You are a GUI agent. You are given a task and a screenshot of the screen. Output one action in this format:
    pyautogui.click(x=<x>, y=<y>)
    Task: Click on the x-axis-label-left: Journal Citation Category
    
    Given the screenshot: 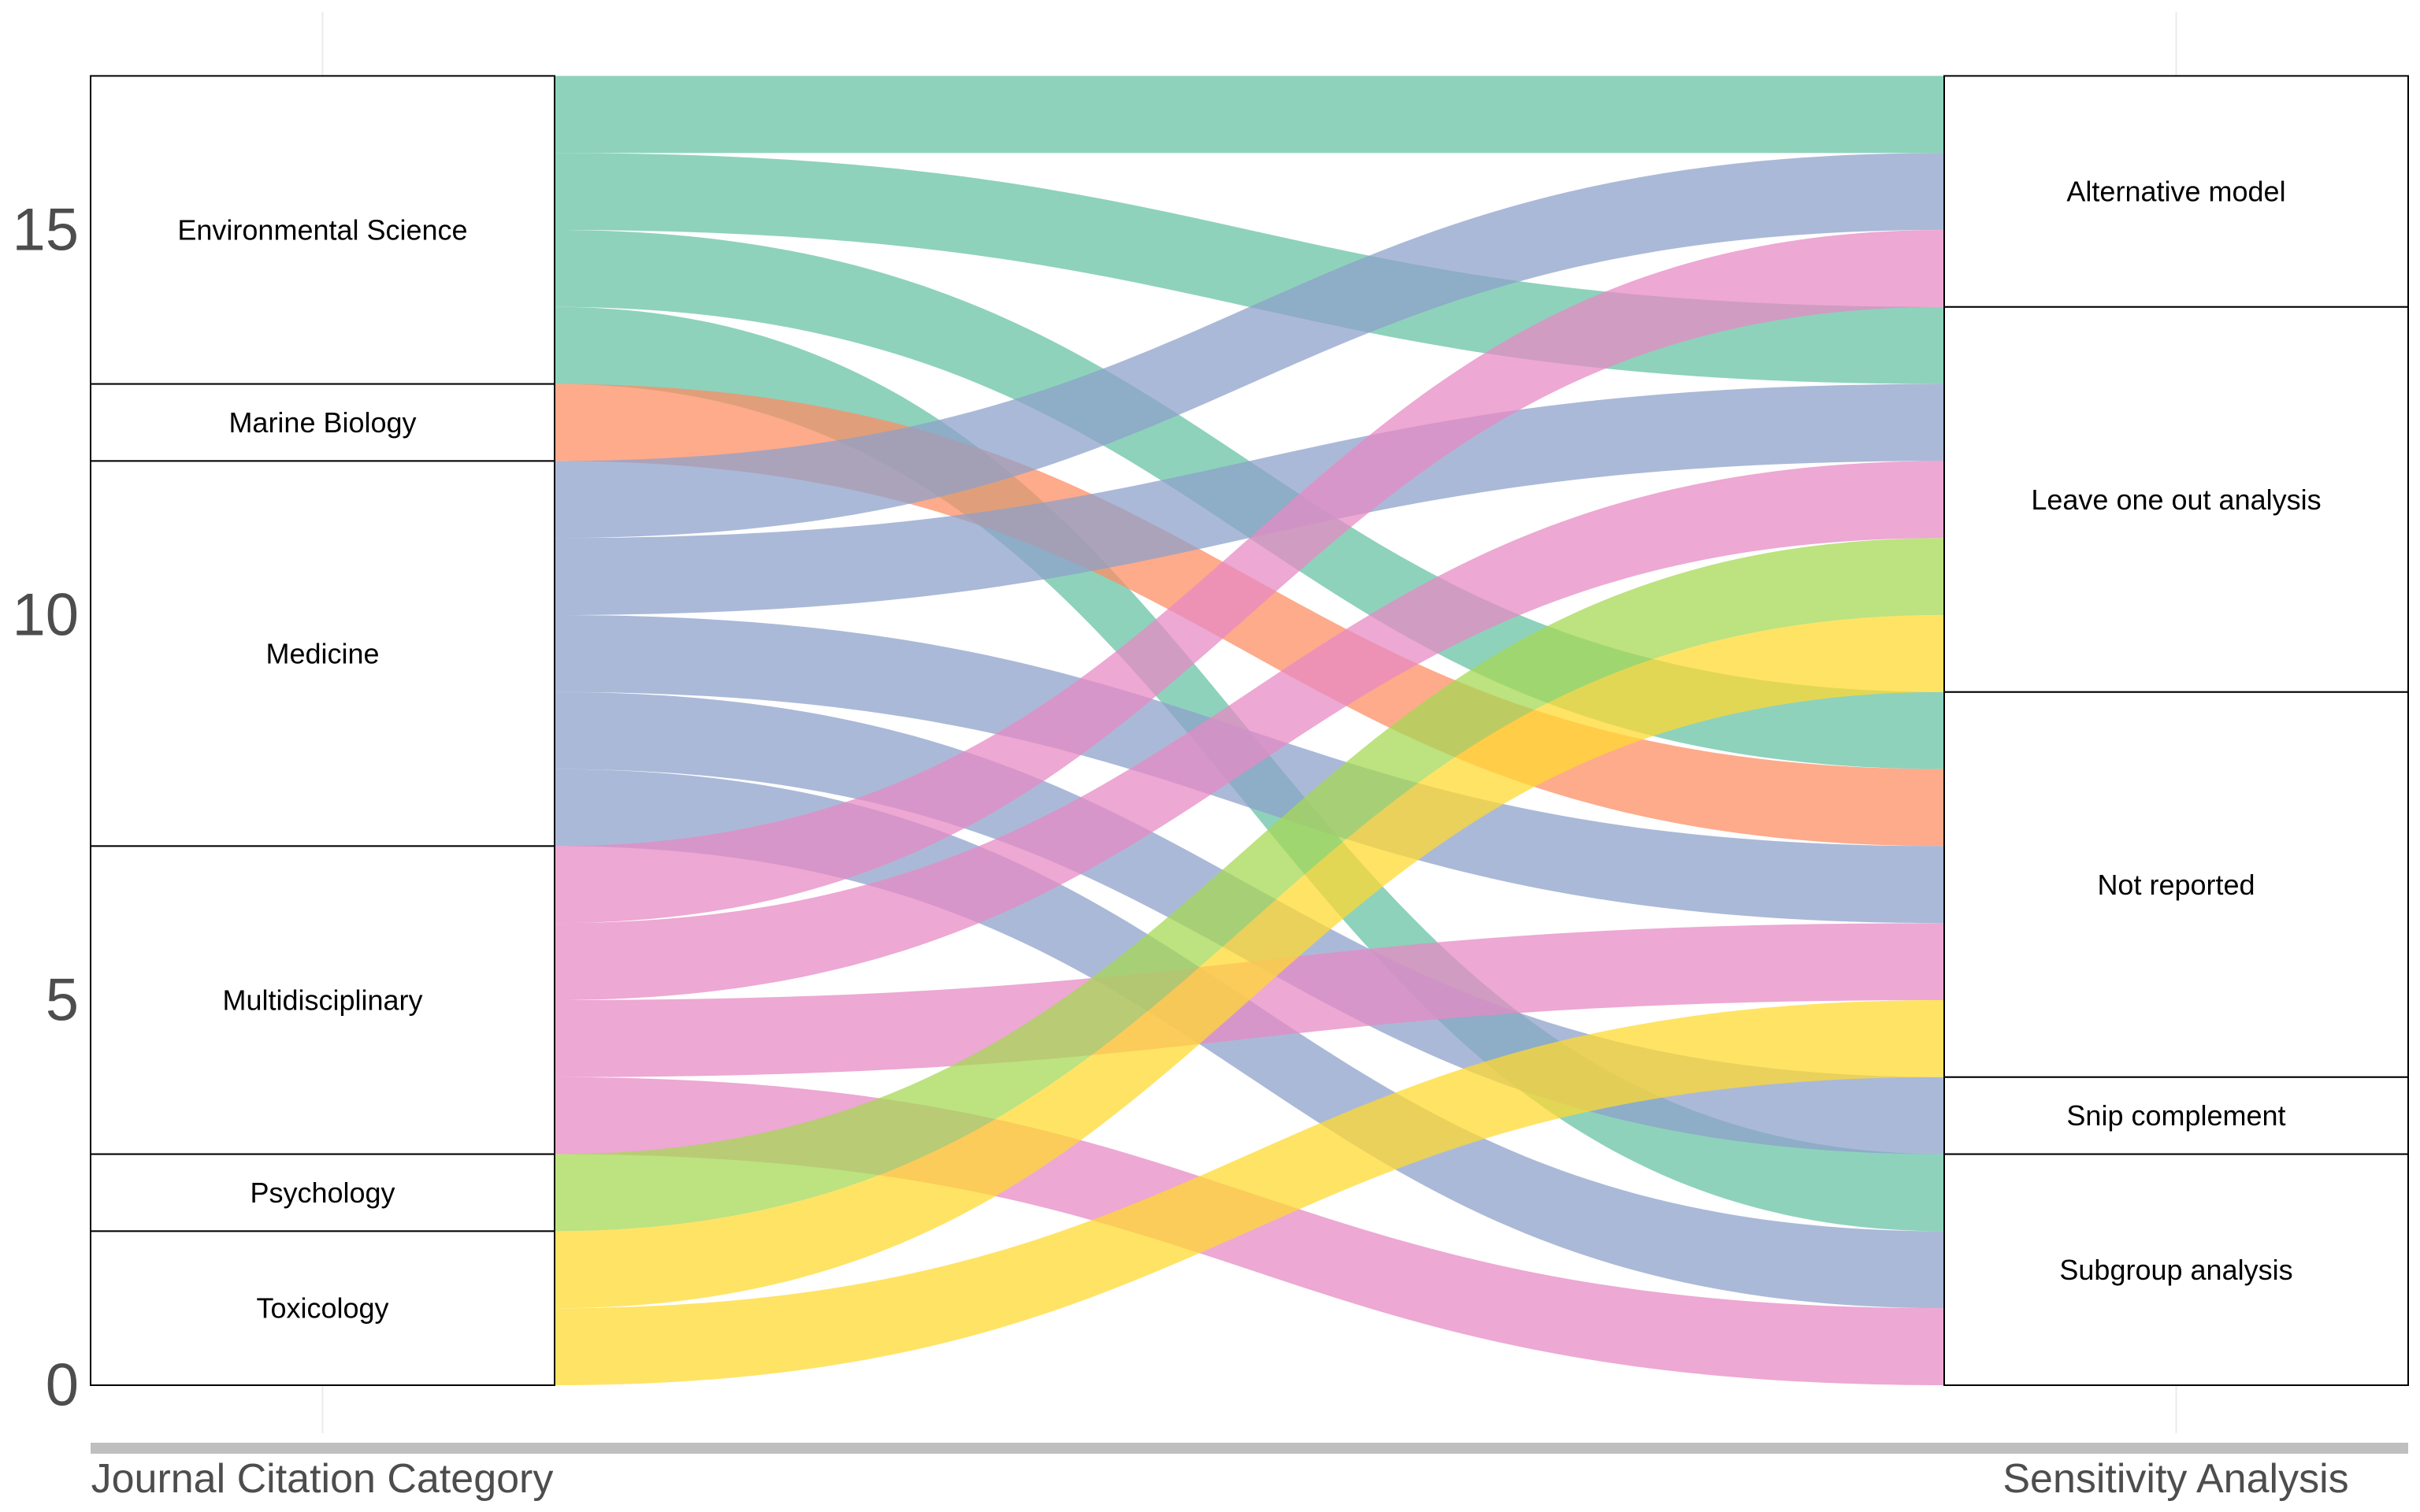 What is the action you would take?
    pyautogui.click(x=322, y=1479)
    